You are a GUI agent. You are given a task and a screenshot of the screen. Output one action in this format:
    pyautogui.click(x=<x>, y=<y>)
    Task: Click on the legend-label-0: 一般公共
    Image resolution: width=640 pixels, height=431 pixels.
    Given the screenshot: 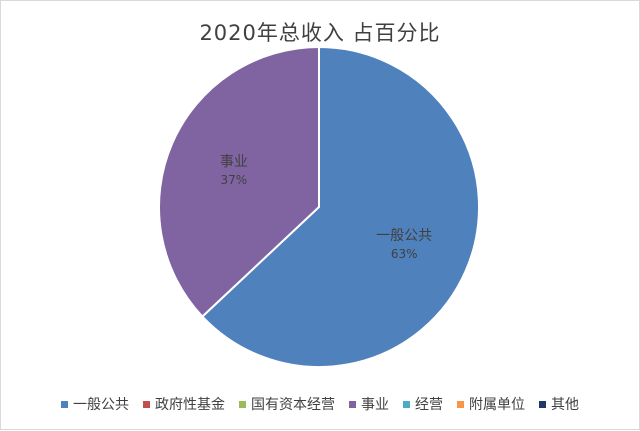 What is the action you would take?
    pyautogui.click(x=101, y=405)
    